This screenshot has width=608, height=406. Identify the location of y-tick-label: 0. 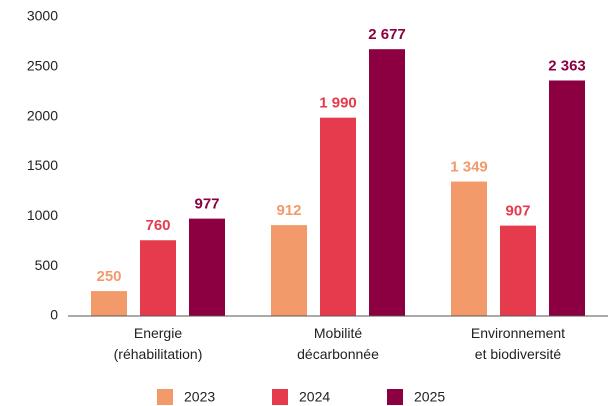
(54, 315).